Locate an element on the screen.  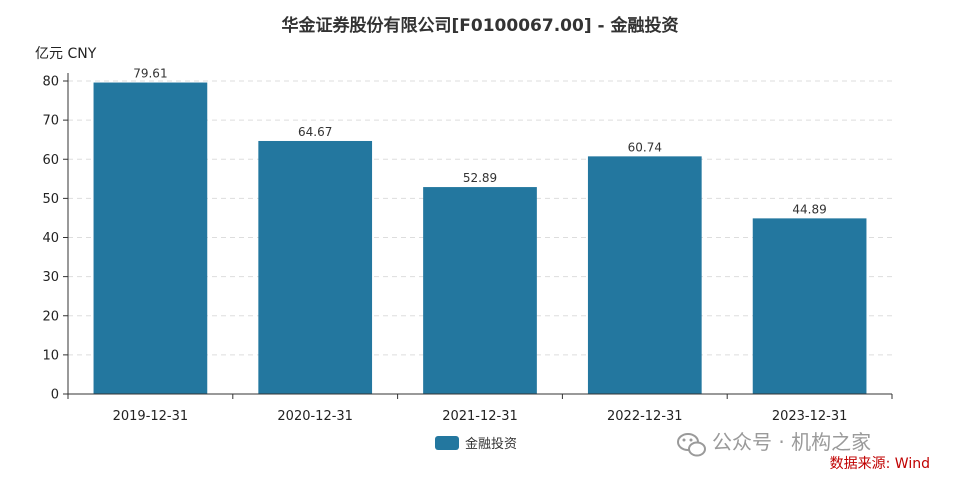
y-tick-label: 80 is located at coordinates (50, 82).